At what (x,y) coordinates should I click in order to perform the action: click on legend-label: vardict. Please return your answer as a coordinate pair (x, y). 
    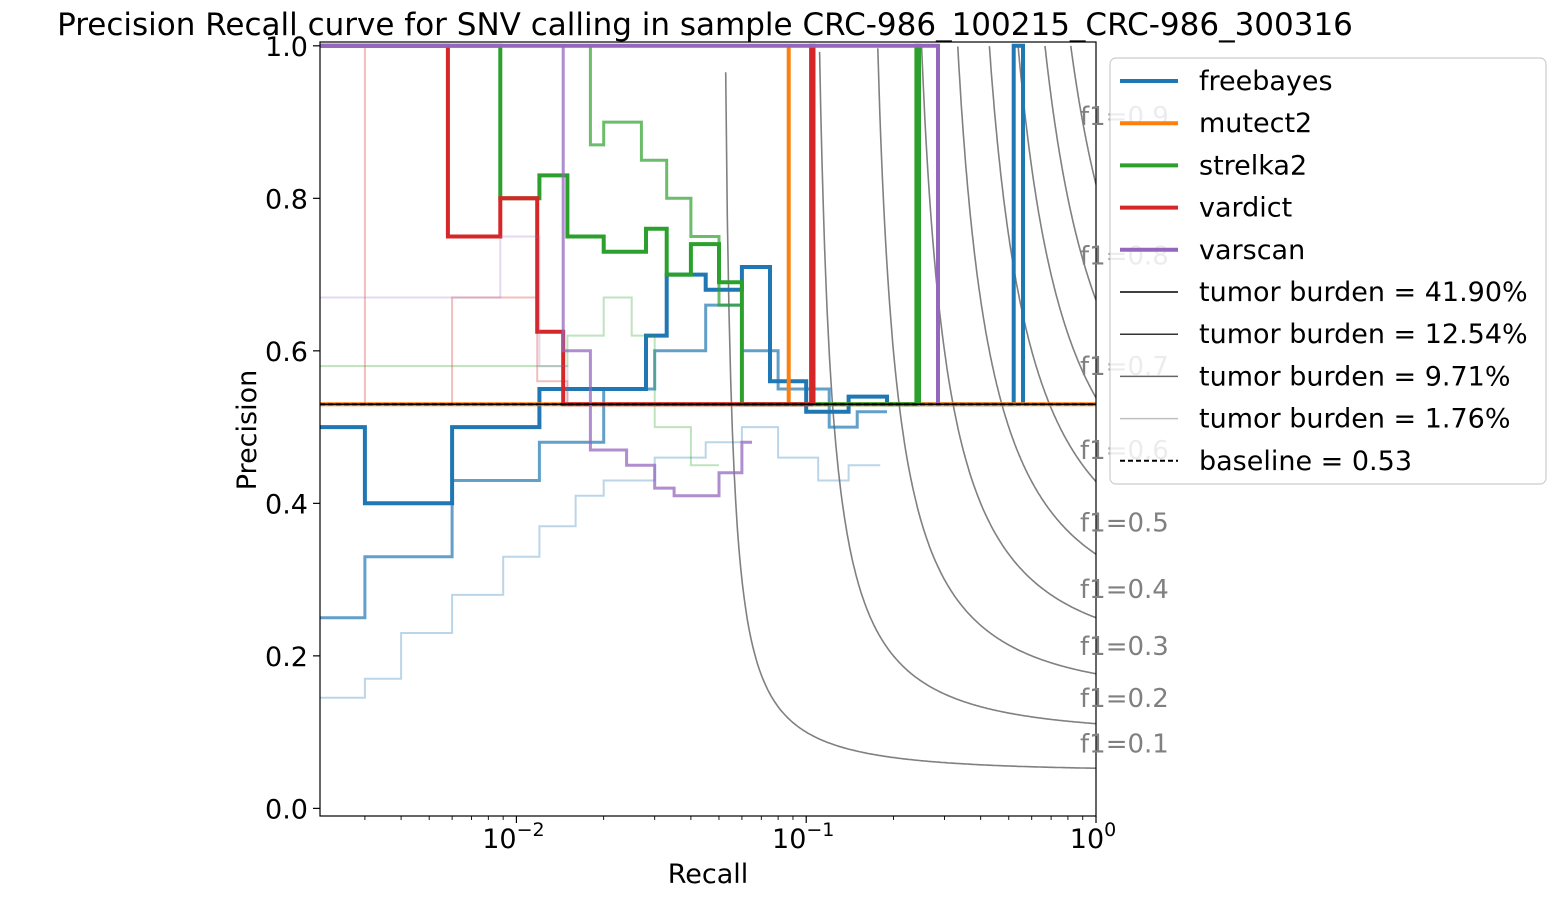
    Looking at the image, I should click on (1245, 208).